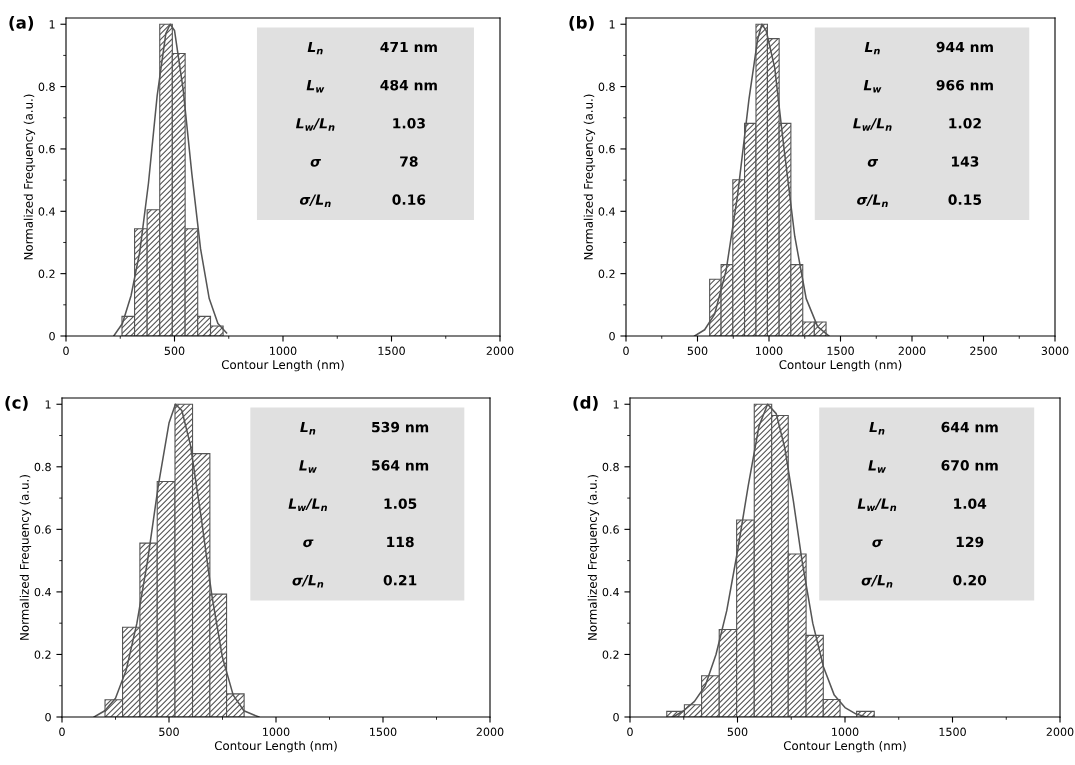  Describe the element at coordinates (585, 403) in the screenshot. I see `chart-title: (d)` at that location.